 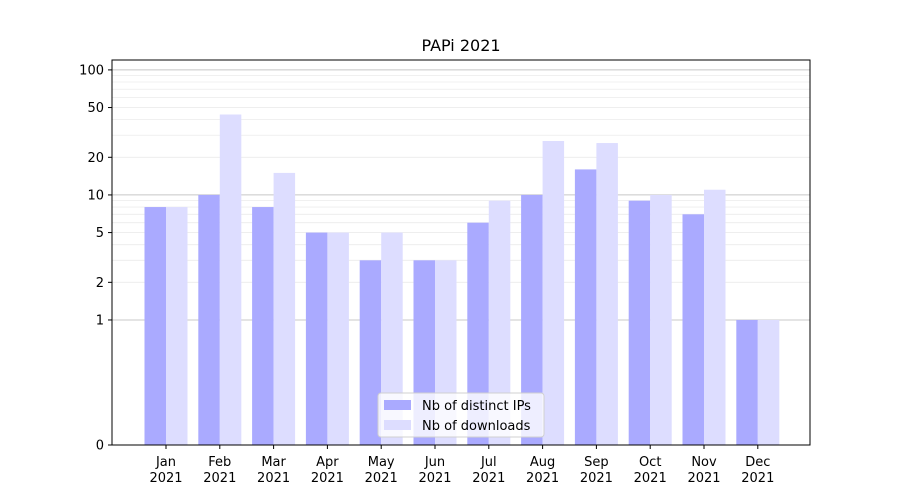 What do you see at coordinates (327, 462) in the screenshot?
I see `x-tick-label: Apr` at bounding box center [327, 462].